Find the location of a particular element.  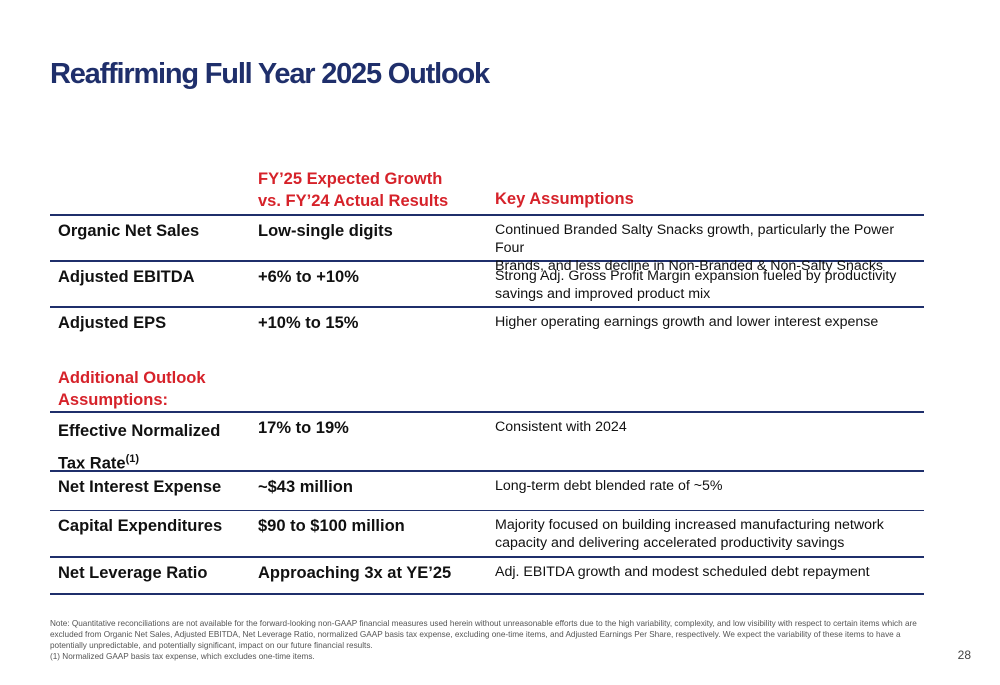

row-label: Net Leverage Ratio is located at coordinates (133, 573).